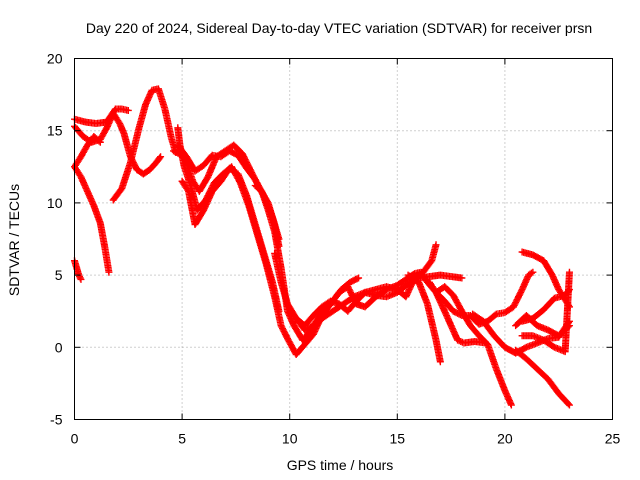 This screenshot has width=640, height=480. What do you see at coordinates (75, 439) in the screenshot?
I see `x-tick-label: 0` at bounding box center [75, 439].